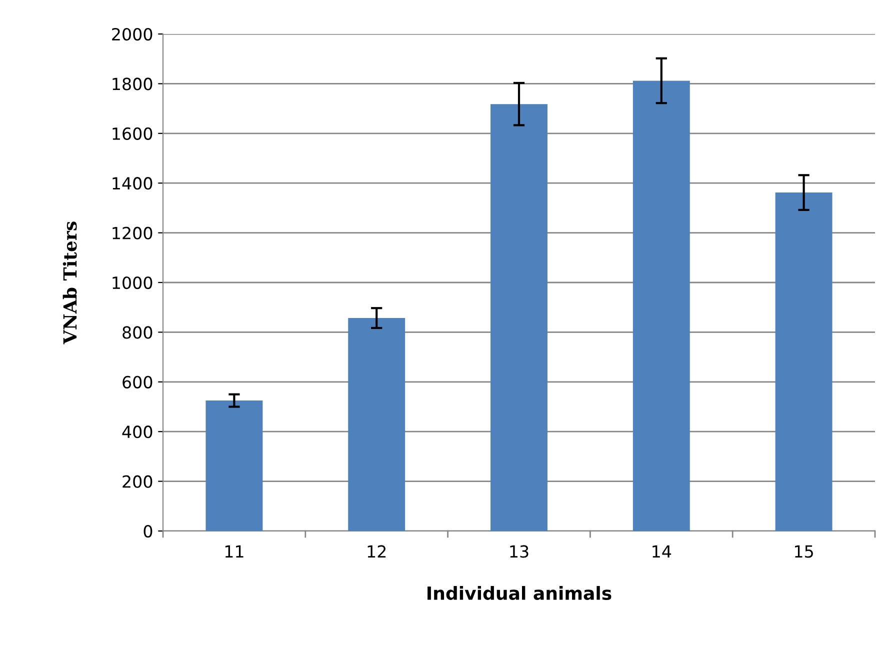  Describe the element at coordinates (137, 382) in the screenshot. I see `y-tick-label: 600` at that location.